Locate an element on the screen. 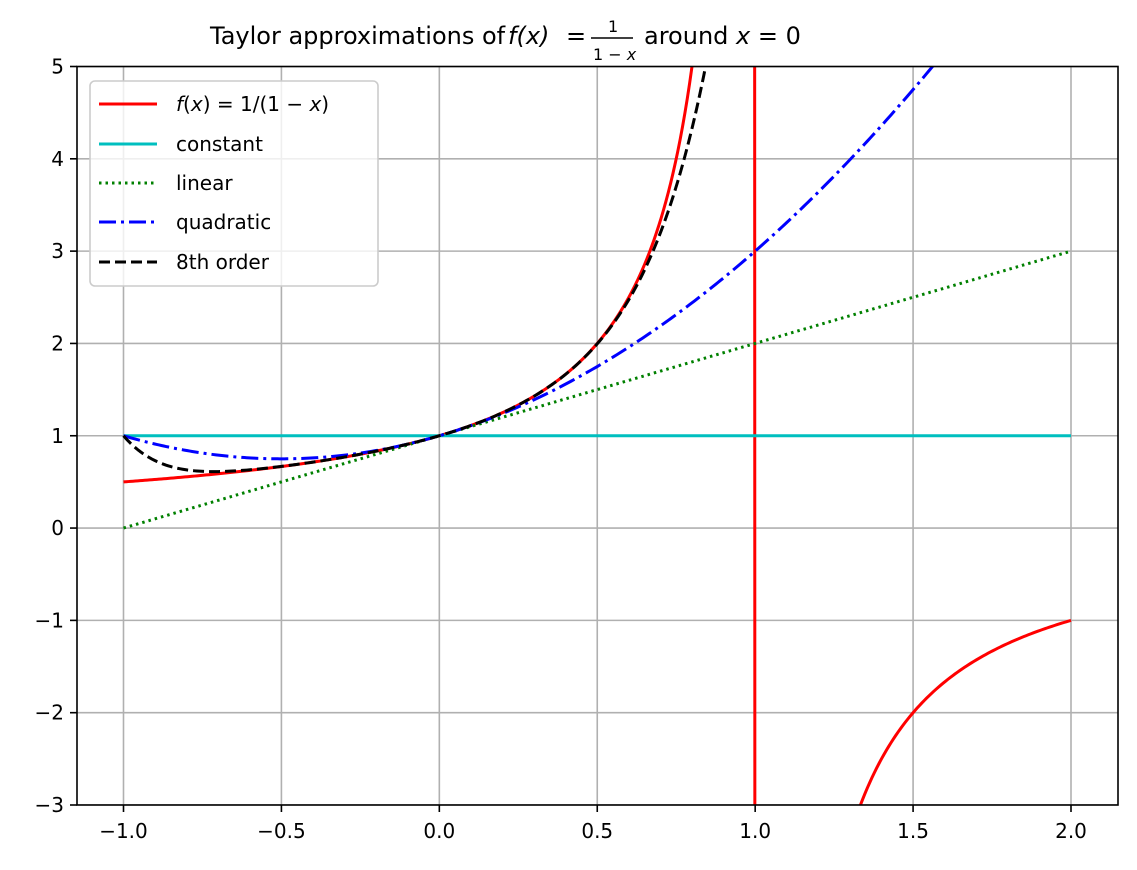  y-tick-label: −3 is located at coordinates (49, 805).